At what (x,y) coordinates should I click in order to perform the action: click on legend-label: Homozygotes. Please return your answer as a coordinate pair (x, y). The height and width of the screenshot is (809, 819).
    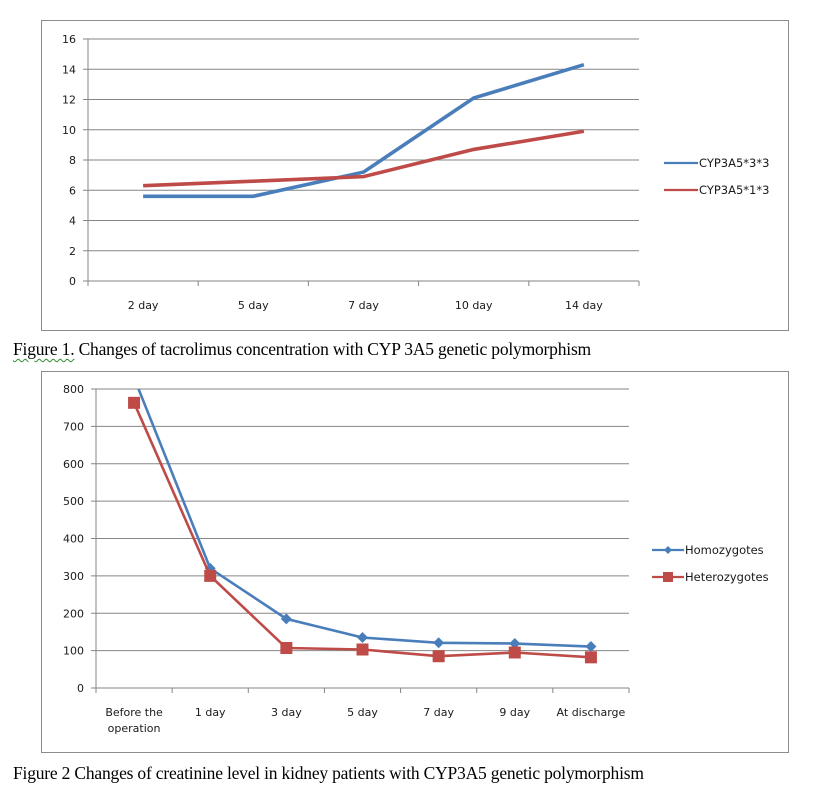
    Looking at the image, I should click on (724, 550).